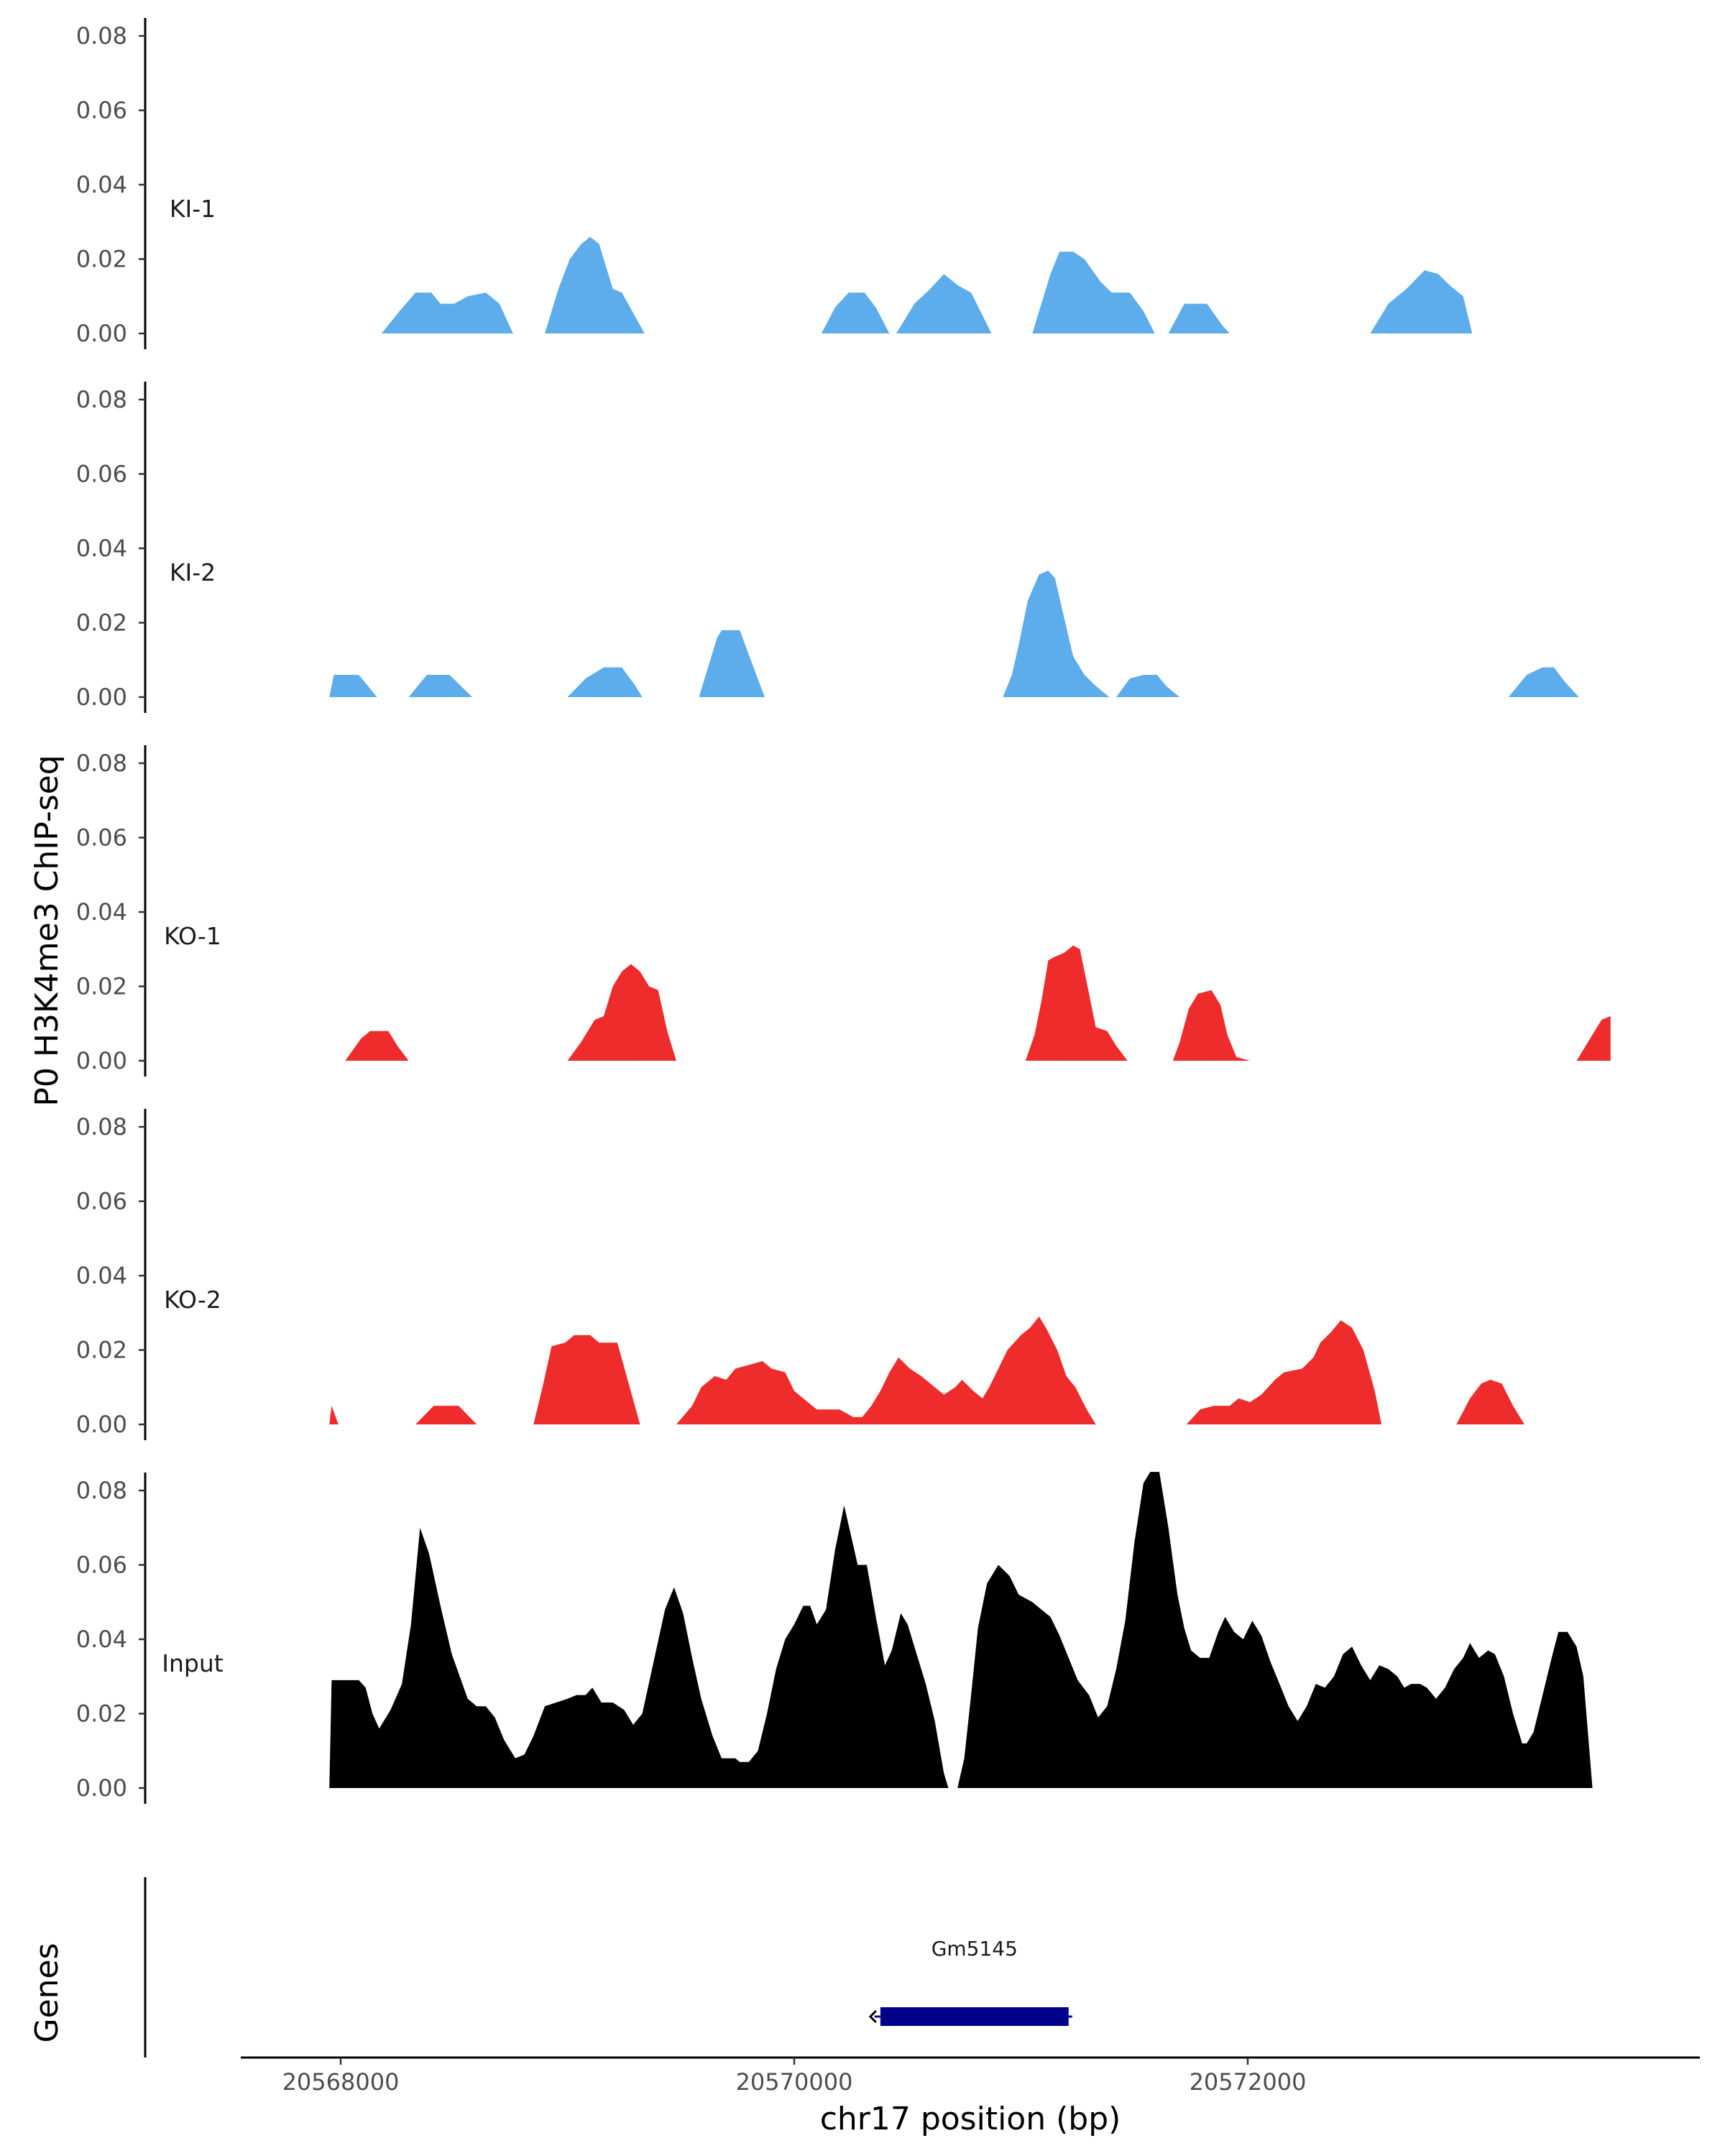 The height and width of the screenshot is (2156, 1725). I want to click on track-panel-ko-2: 0.00 0.02 0.04 0.06 0.08 KO-2, so click(800, 1274).